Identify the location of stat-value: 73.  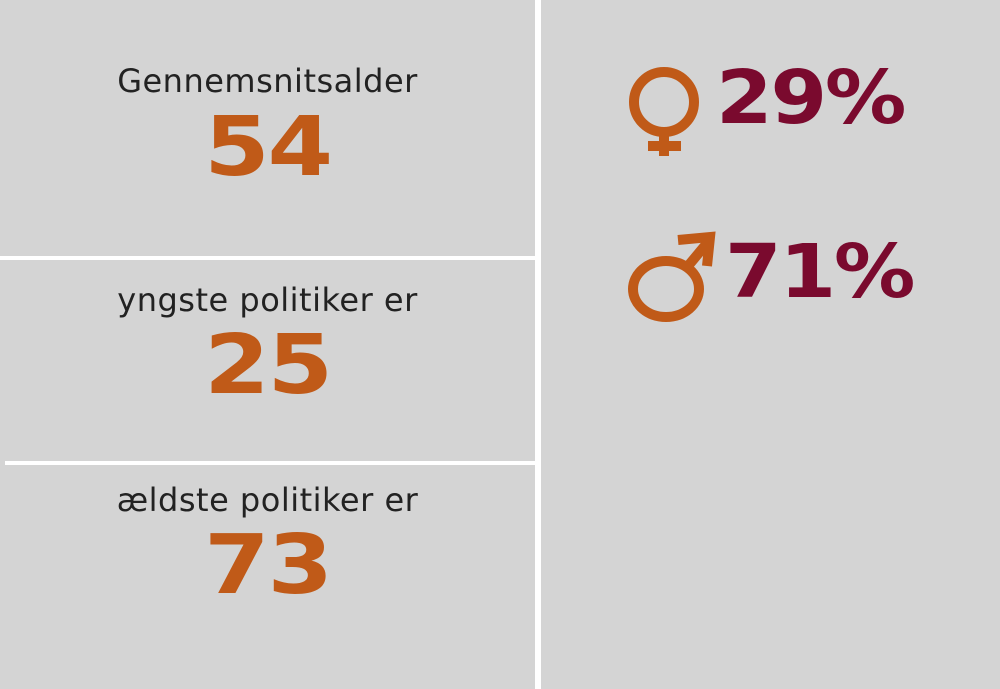
(268, 565).